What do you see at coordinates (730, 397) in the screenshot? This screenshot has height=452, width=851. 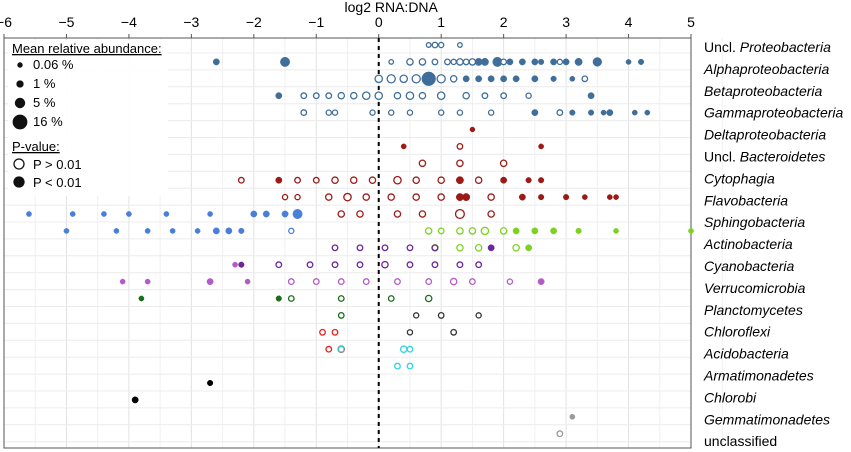 I see `category-label: Chlorobi` at bounding box center [730, 397].